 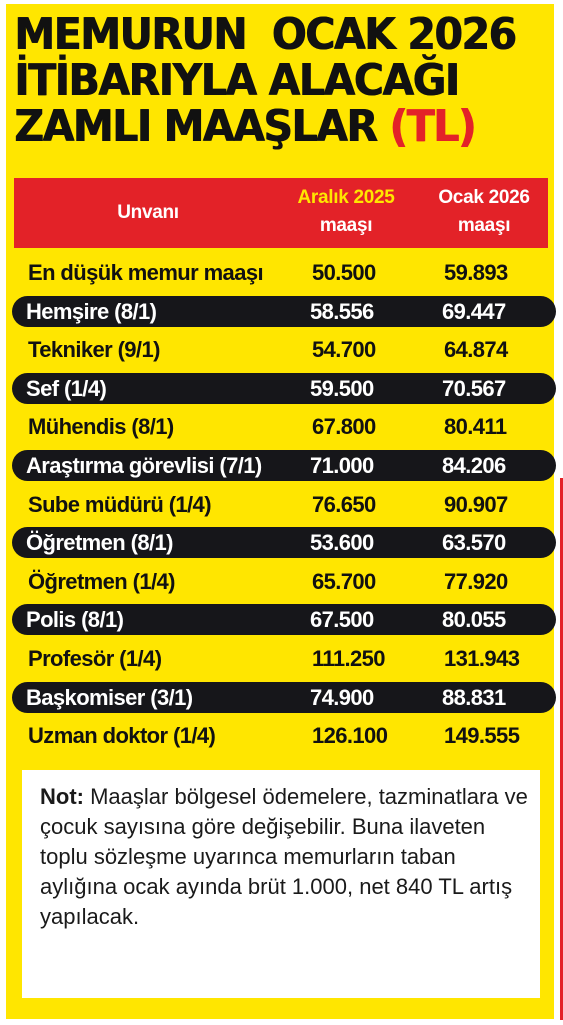 What do you see at coordinates (62, 796) in the screenshot?
I see `note-label: Not:` at bounding box center [62, 796].